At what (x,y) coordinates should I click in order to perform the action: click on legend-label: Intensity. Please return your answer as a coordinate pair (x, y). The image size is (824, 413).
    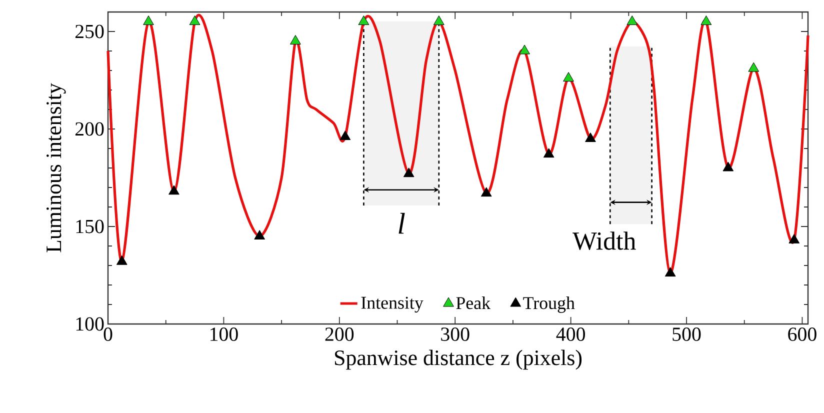
    Looking at the image, I should click on (392, 304).